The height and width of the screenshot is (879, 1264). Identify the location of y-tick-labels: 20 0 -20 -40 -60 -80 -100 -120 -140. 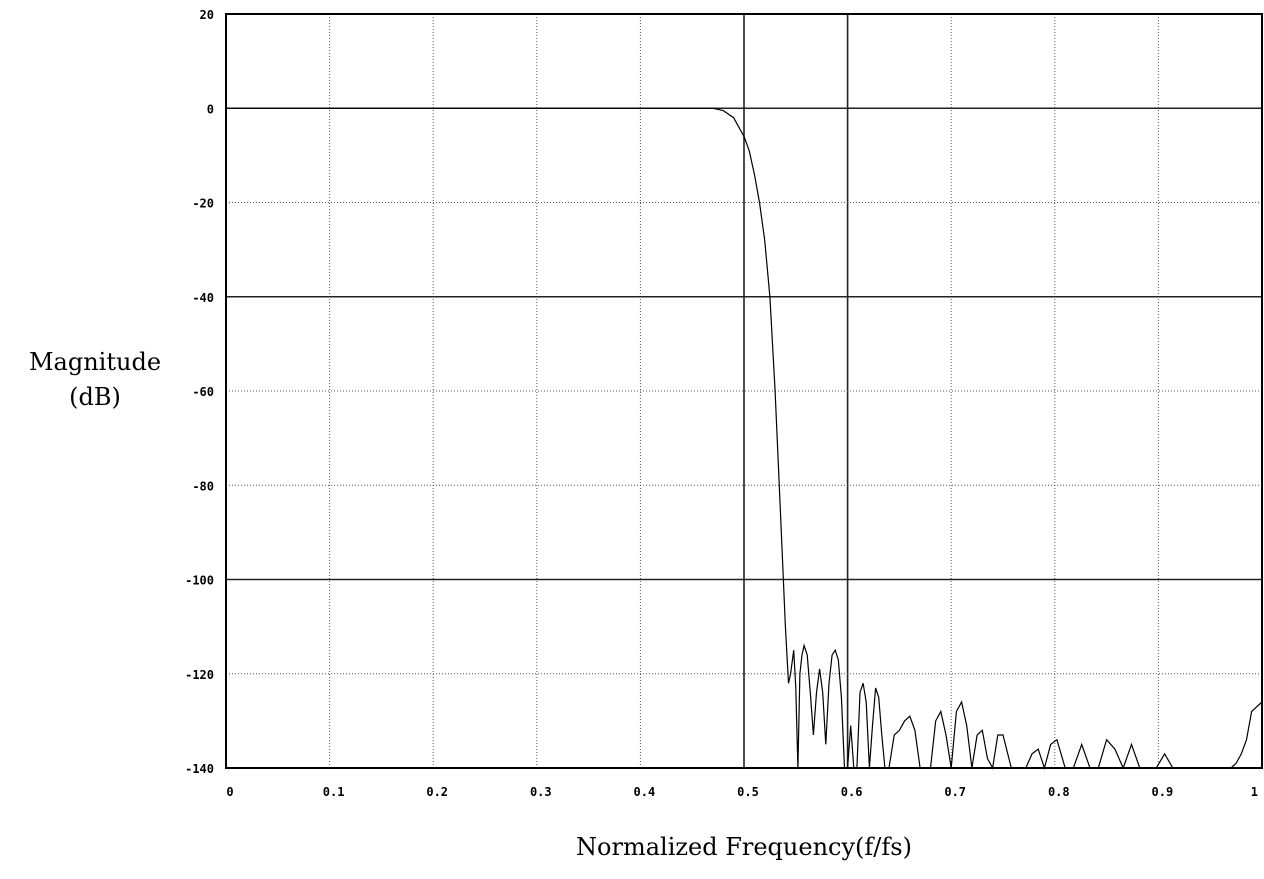
(199, 392).